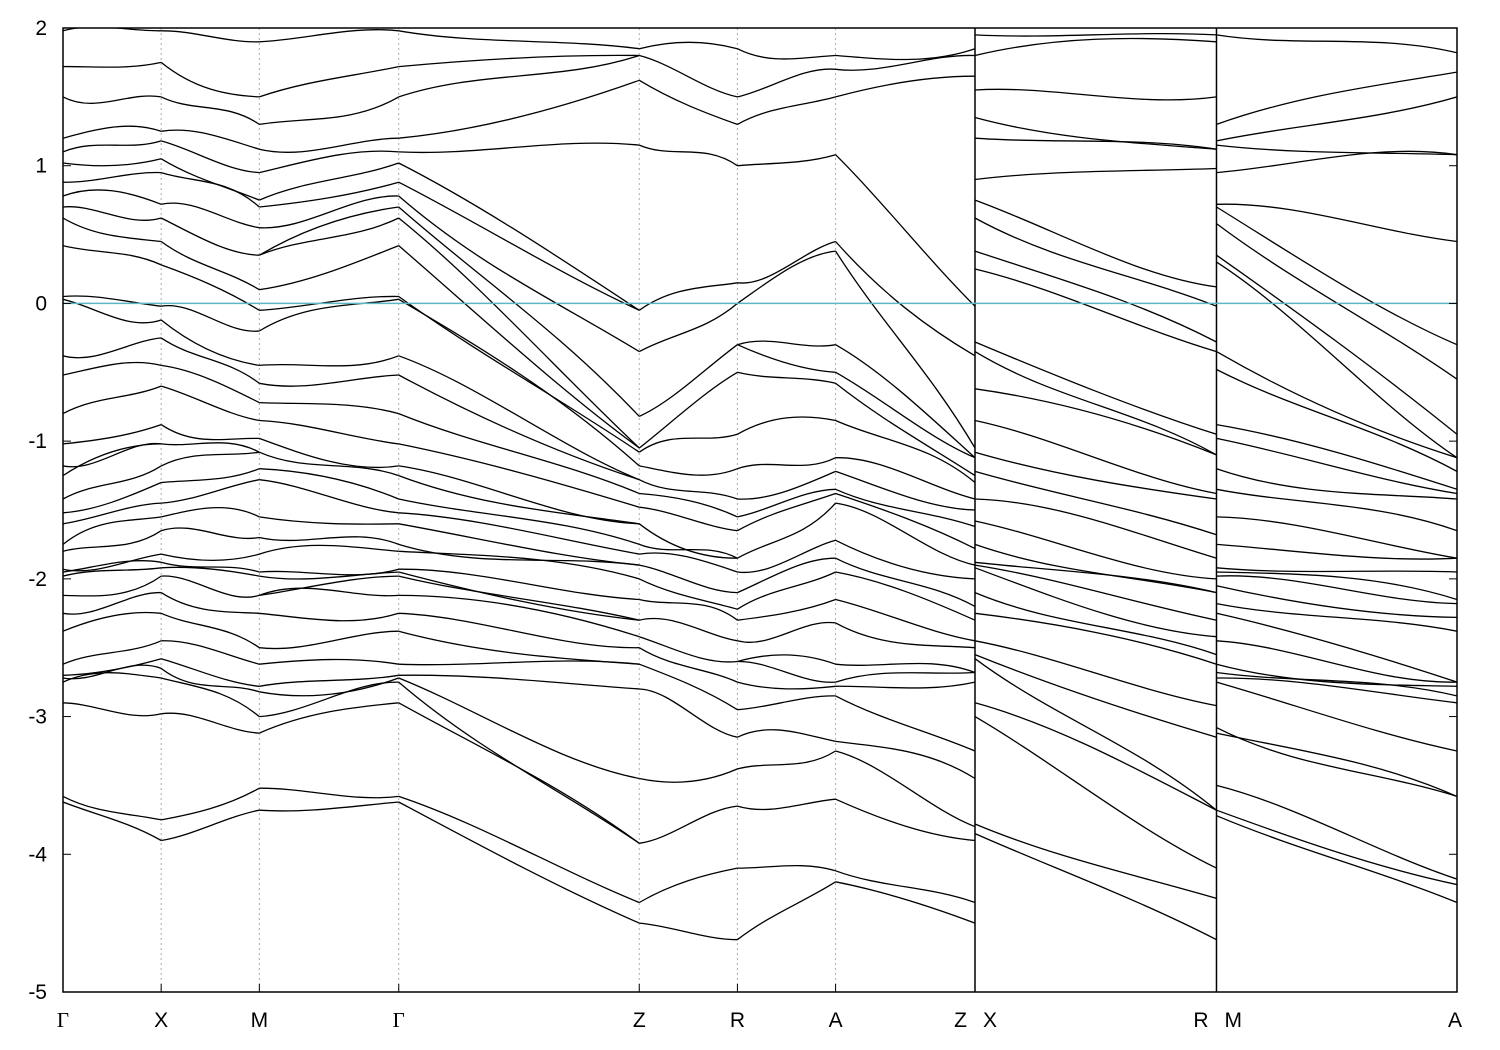 The height and width of the screenshot is (1050, 1500). What do you see at coordinates (37, 717) in the screenshot?
I see `y-tick-label: -3` at bounding box center [37, 717].